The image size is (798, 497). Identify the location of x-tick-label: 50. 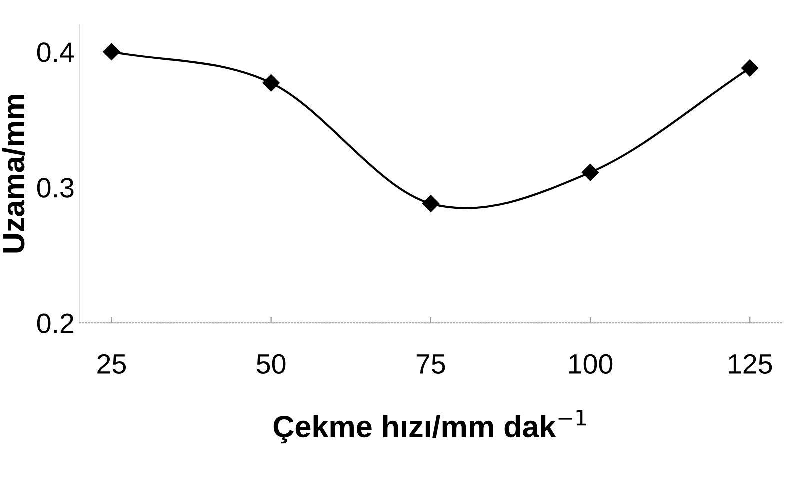
(271, 364).